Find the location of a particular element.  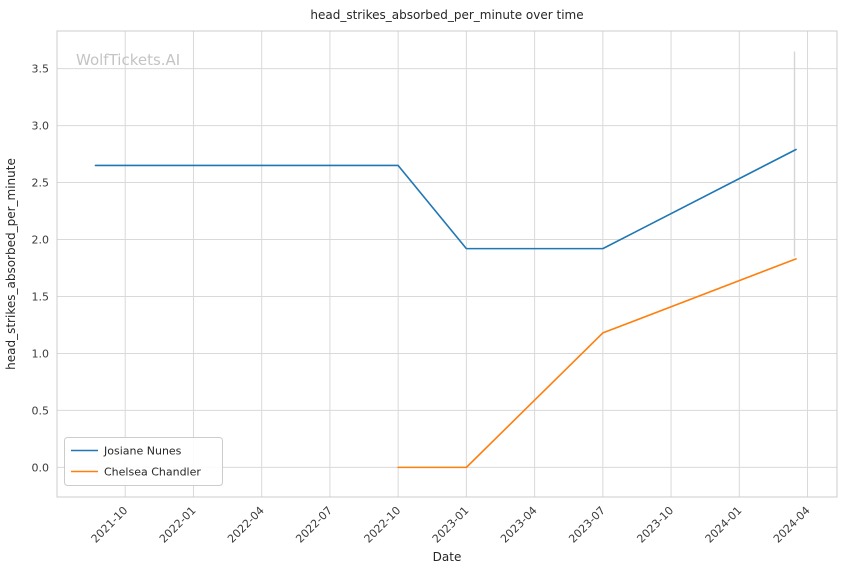

legend-entry: Chelsea Chandler is located at coordinates (136, 472).